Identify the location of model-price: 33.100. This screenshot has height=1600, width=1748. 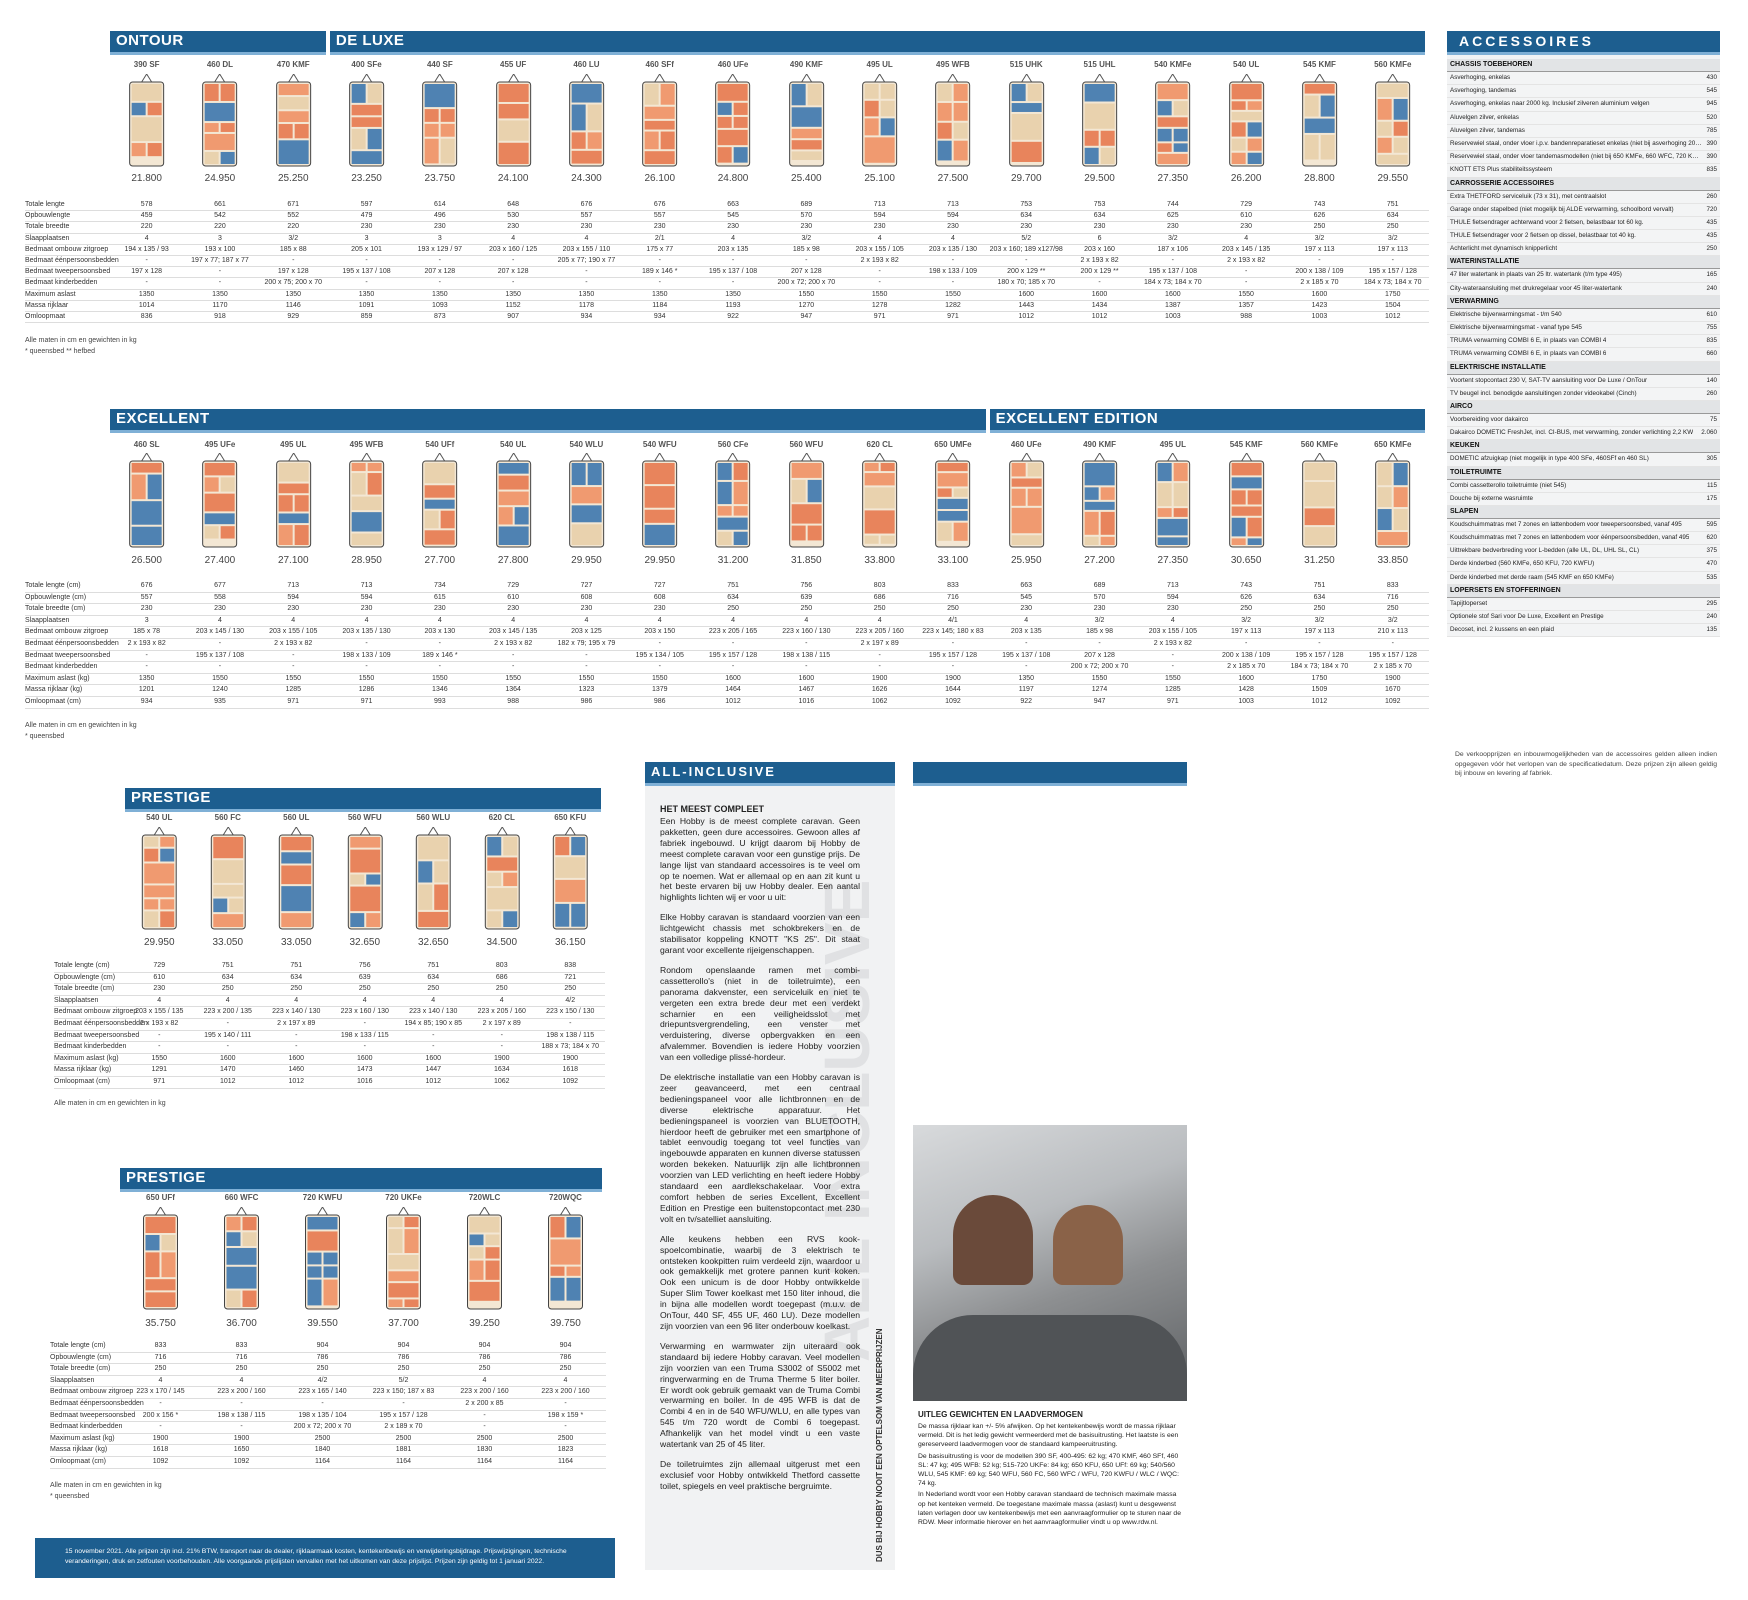
(953, 560).